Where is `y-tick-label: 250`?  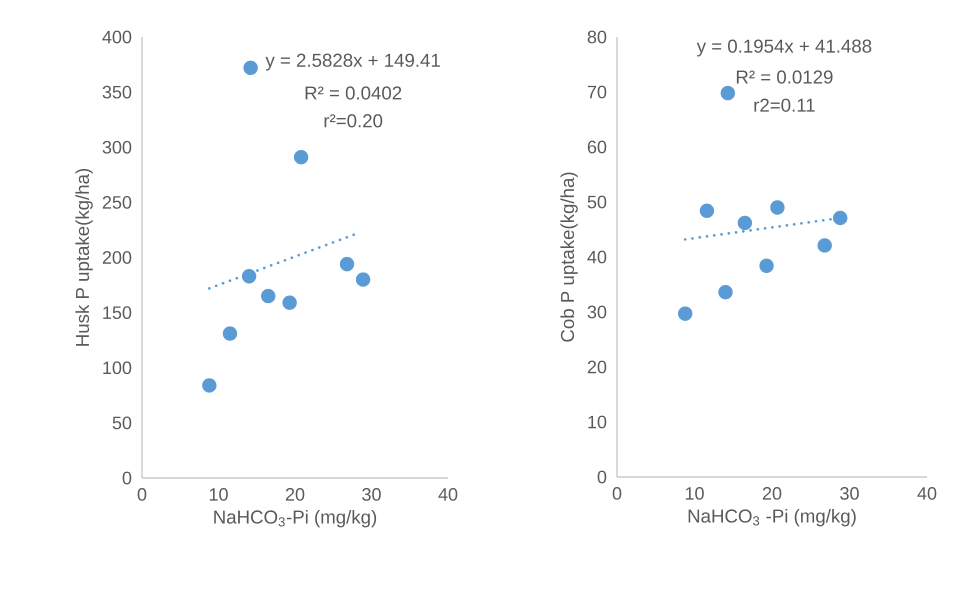 y-tick-label: 250 is located at coordinates (117, 202).